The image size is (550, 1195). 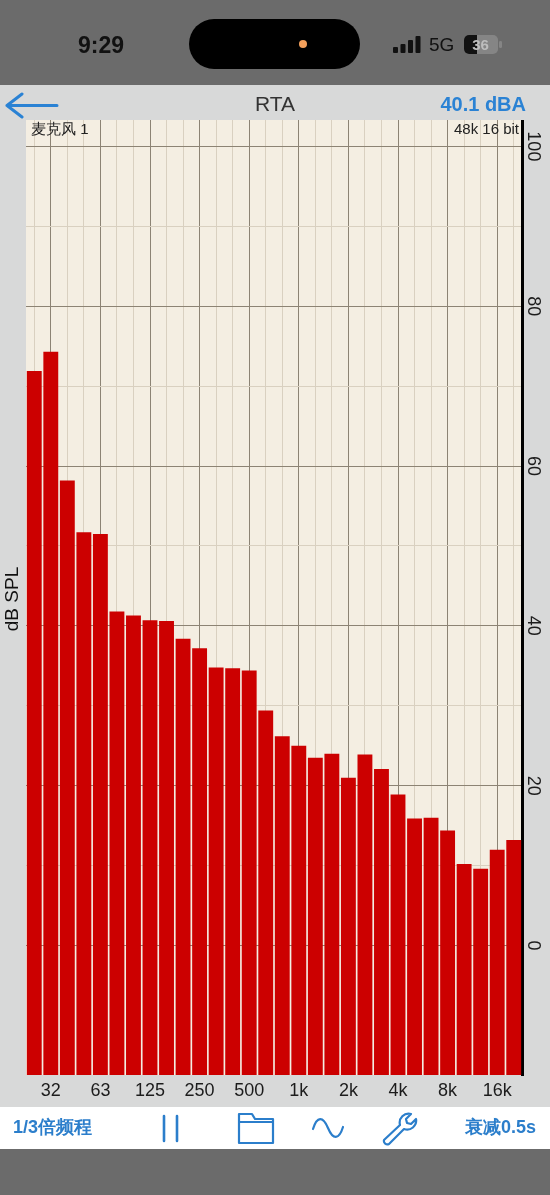 What do you see at coordinates (534, 625) in the screenshot?
I see `y-tick-label: 40` at bounding box center [534, 625].